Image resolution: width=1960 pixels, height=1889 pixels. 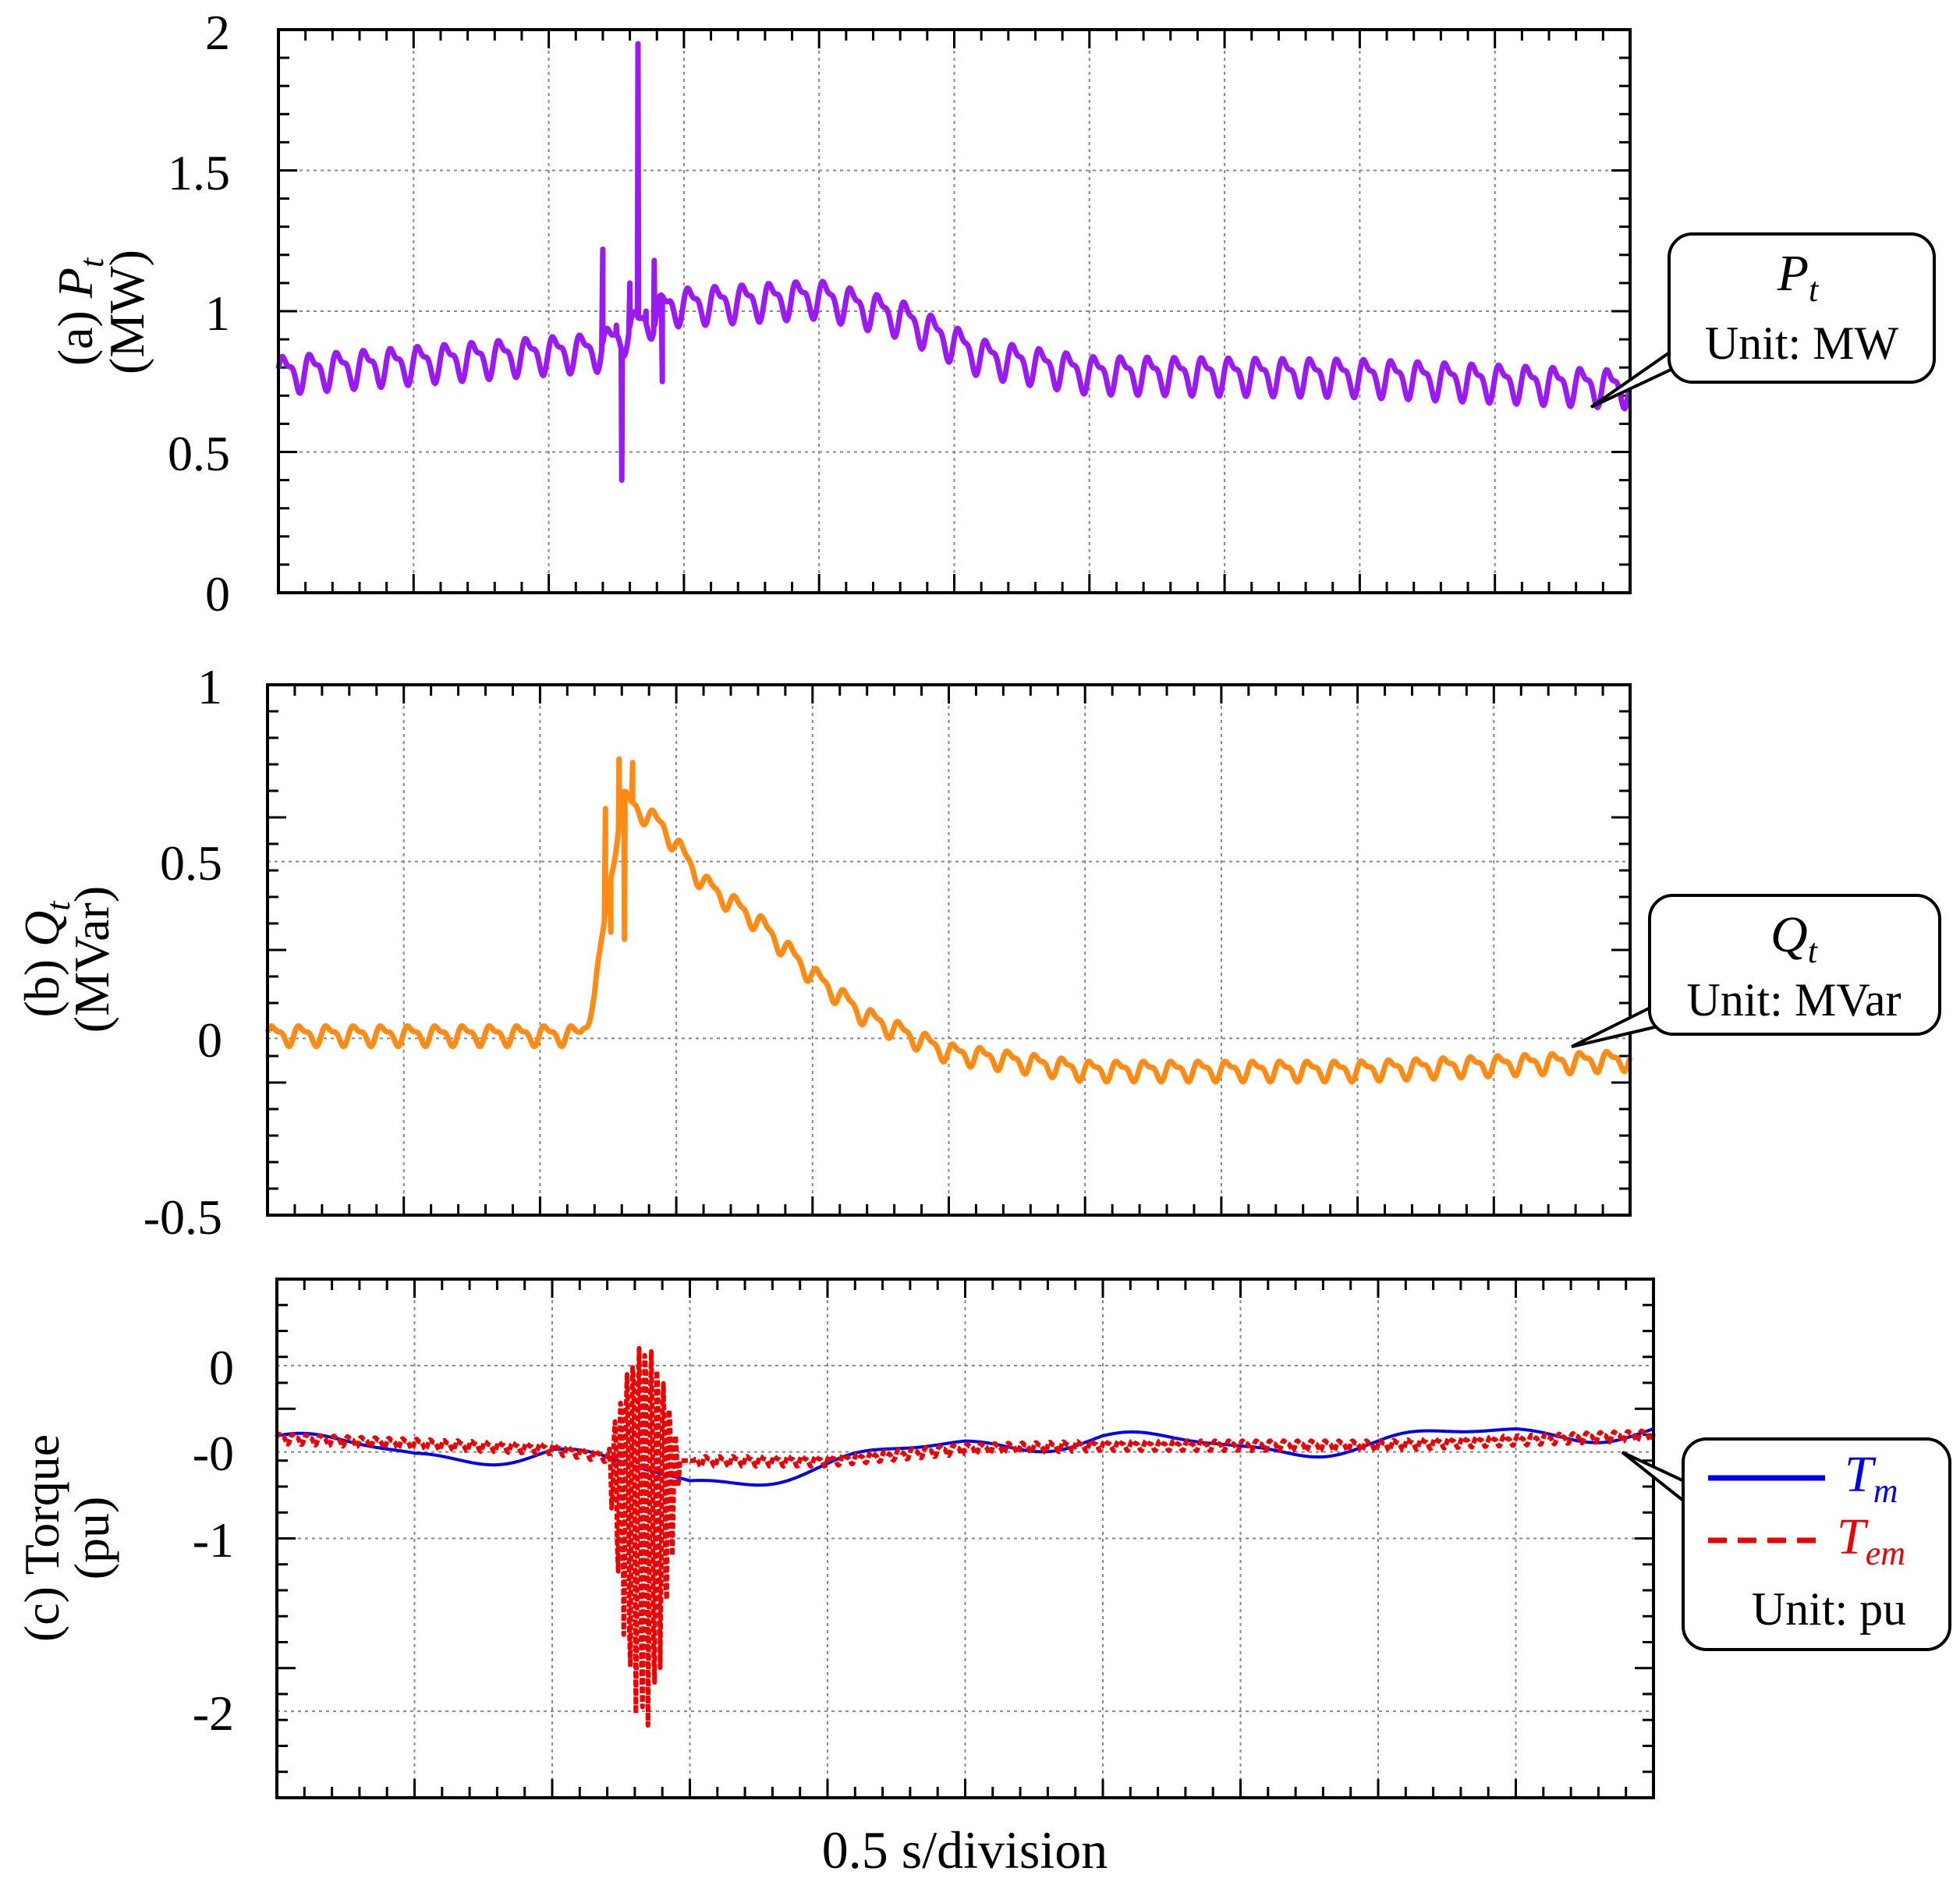 I want to click on svg-text: (a) Pt, so click(x=79, y=312).